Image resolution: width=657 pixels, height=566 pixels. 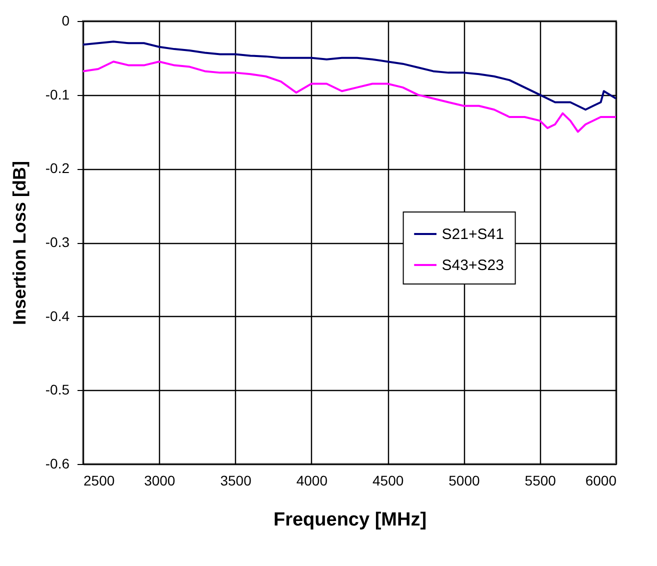 What do you see at coordinates (473, 234) in the screenshot?
I see `legend-label: S21+S41` at bounding box center [473, 234].